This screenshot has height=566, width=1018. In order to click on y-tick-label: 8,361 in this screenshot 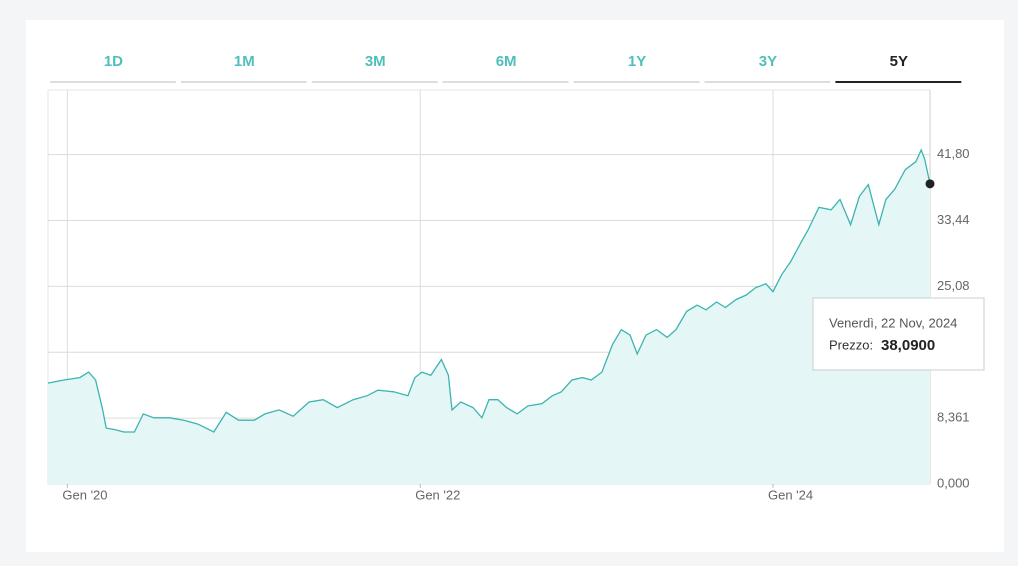, I will do `click(953, 417)`.